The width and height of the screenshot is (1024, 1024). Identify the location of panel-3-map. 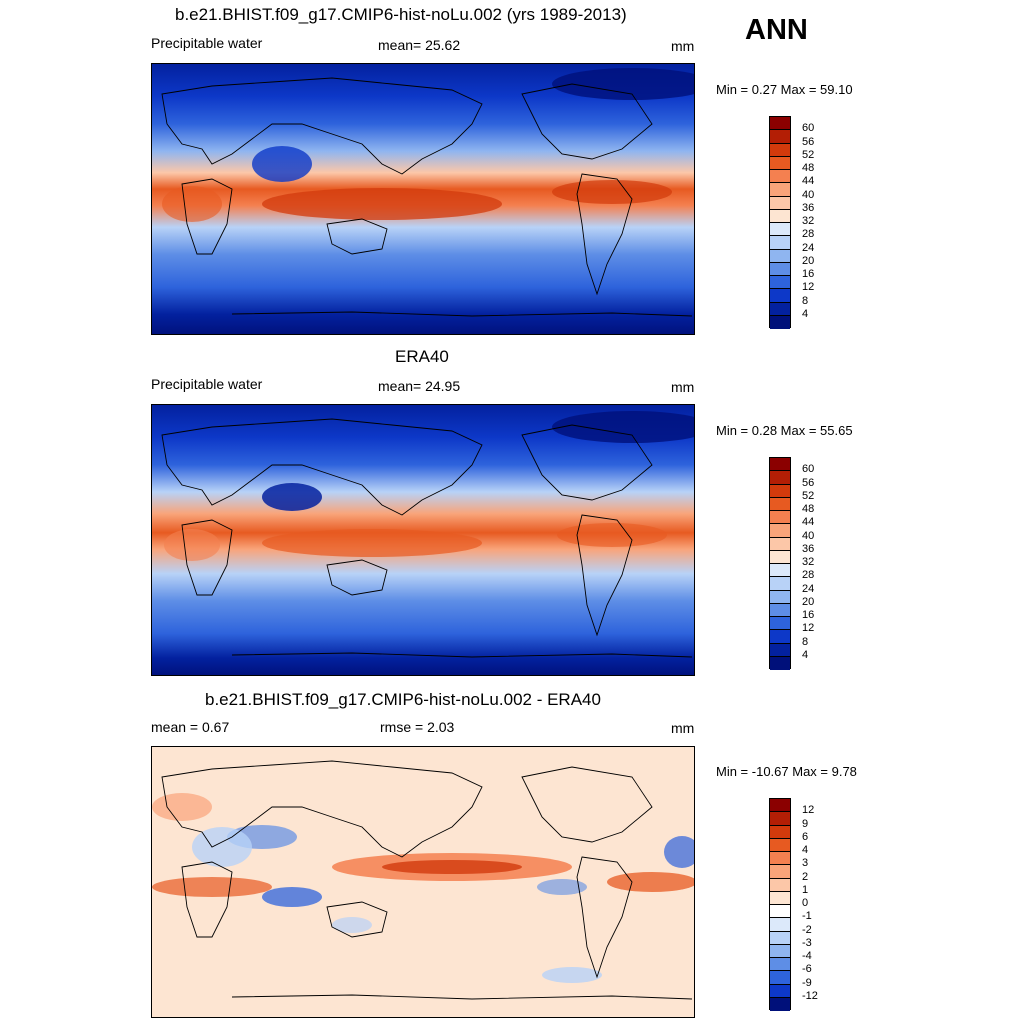
(423, 882).